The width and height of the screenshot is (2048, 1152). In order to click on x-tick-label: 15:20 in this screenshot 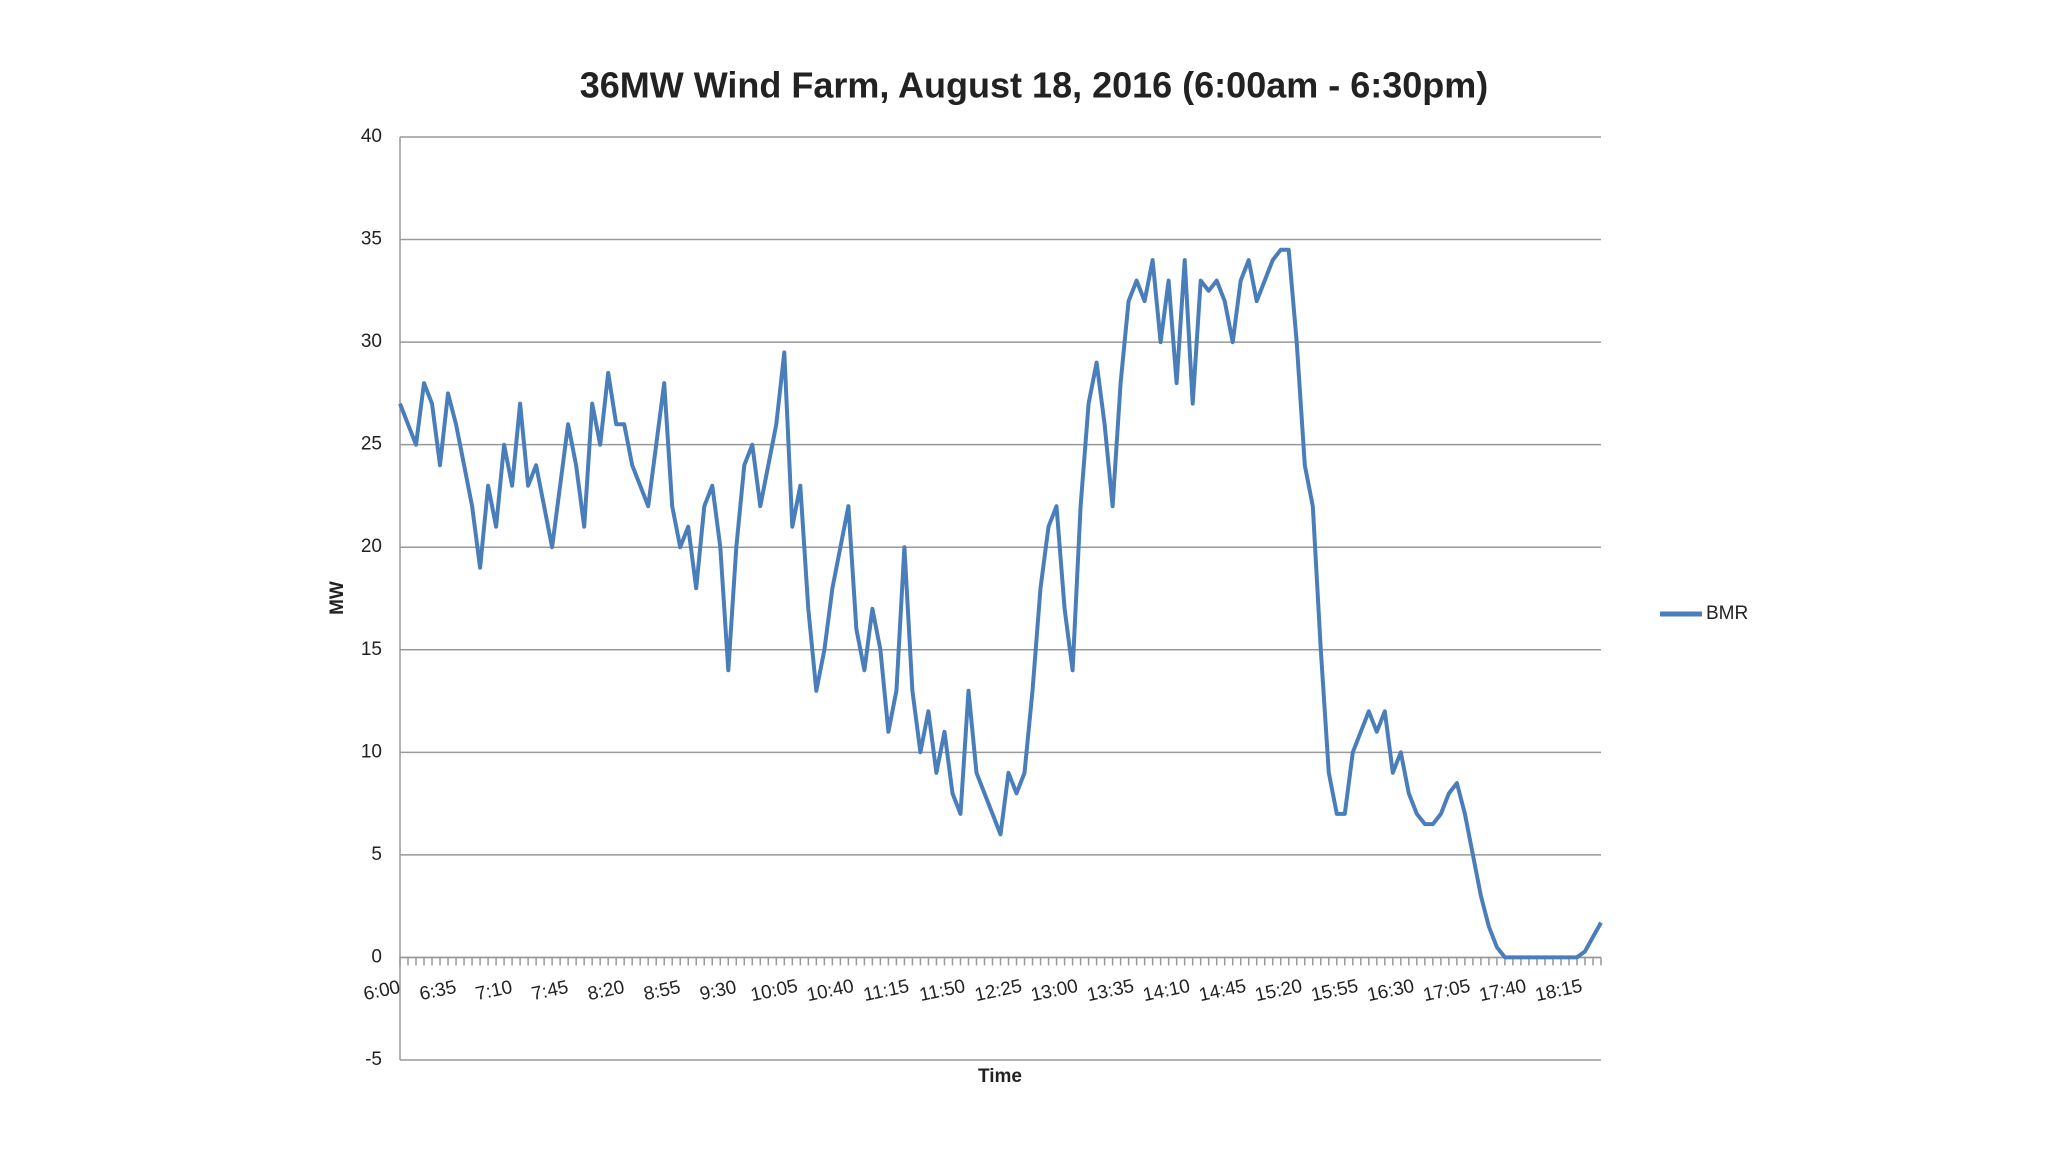, I will do `click(1278, 991)`.